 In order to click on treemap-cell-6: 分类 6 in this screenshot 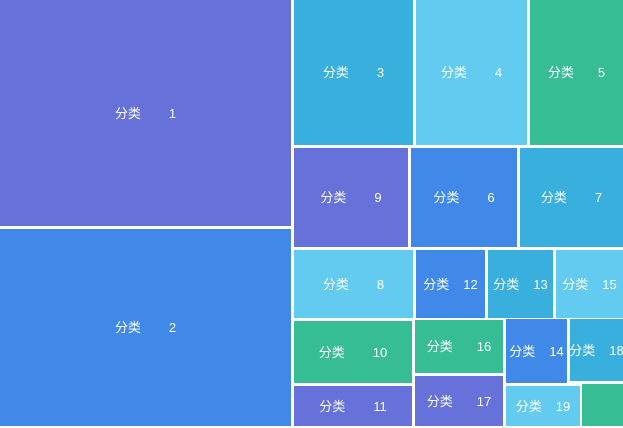, I will do `click(464, 197)`.